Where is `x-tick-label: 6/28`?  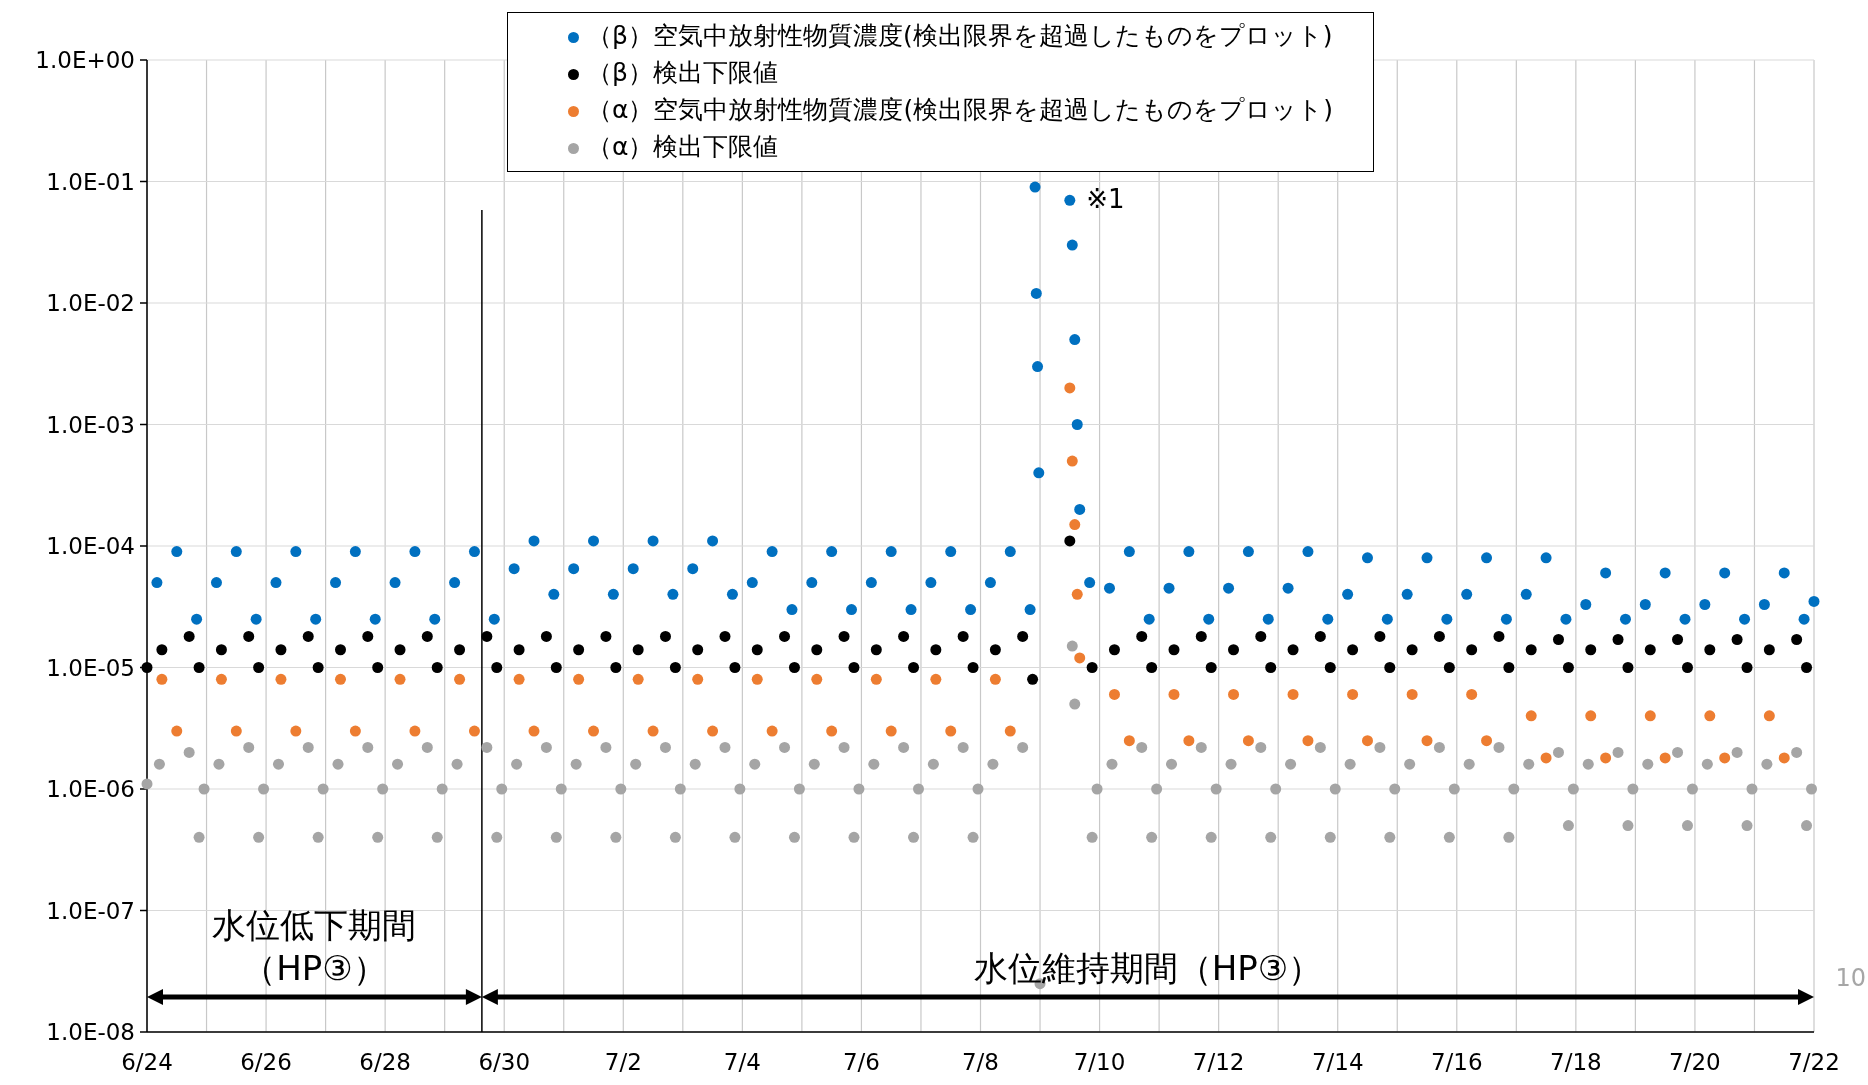 x-tick-label: 6/28 is located at coordinates (385, 1062).